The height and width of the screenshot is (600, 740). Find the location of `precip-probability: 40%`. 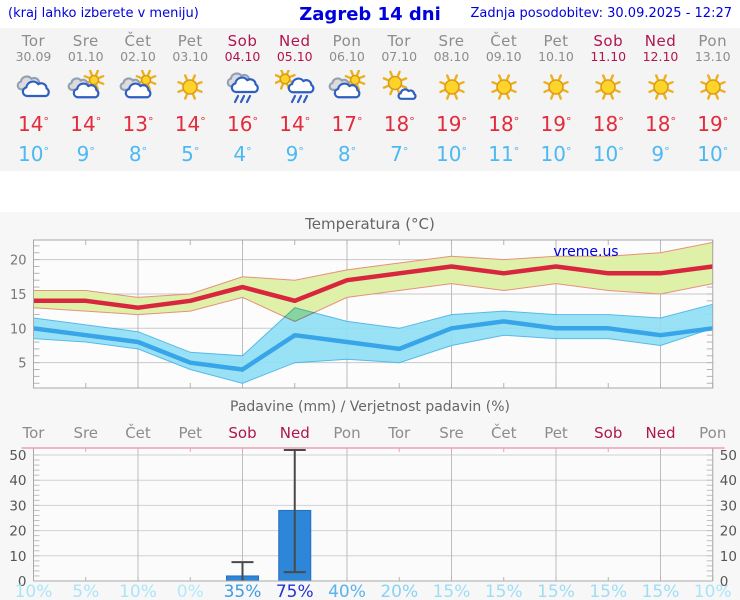

precip-probability: 40% is located at coordinates (347, 591).